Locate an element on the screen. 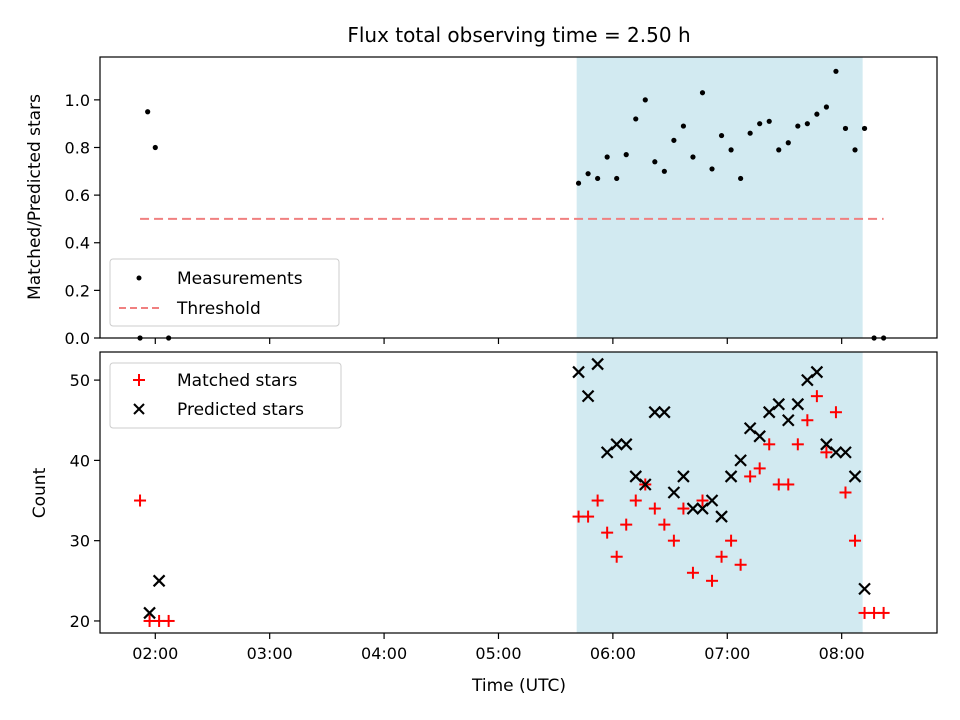 The width and height of the screenshot is (960, 720). legend-label-predicted-stars: Predicted stars is located at coordinates (240, 410).